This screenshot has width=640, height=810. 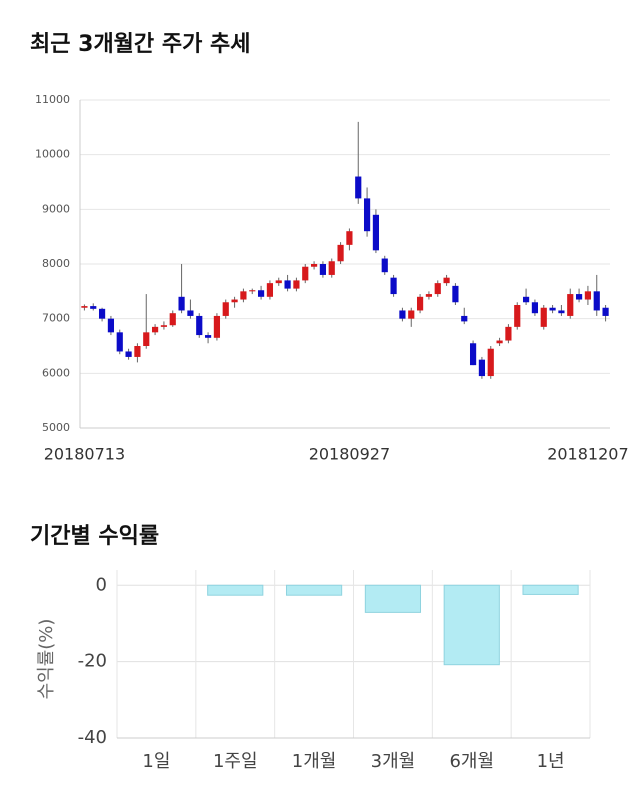 I want to click on x-tick-label: 6개월, so click(x=471, y=761).